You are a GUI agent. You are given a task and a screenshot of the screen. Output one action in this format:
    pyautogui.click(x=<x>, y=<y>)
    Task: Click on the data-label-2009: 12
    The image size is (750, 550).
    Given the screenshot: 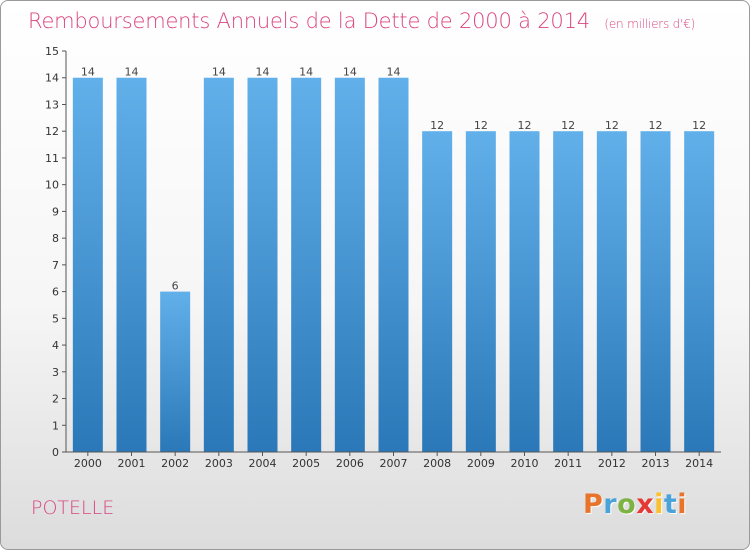 What is the action you would take?
    pyautogui.click(x=481, y=125)
    